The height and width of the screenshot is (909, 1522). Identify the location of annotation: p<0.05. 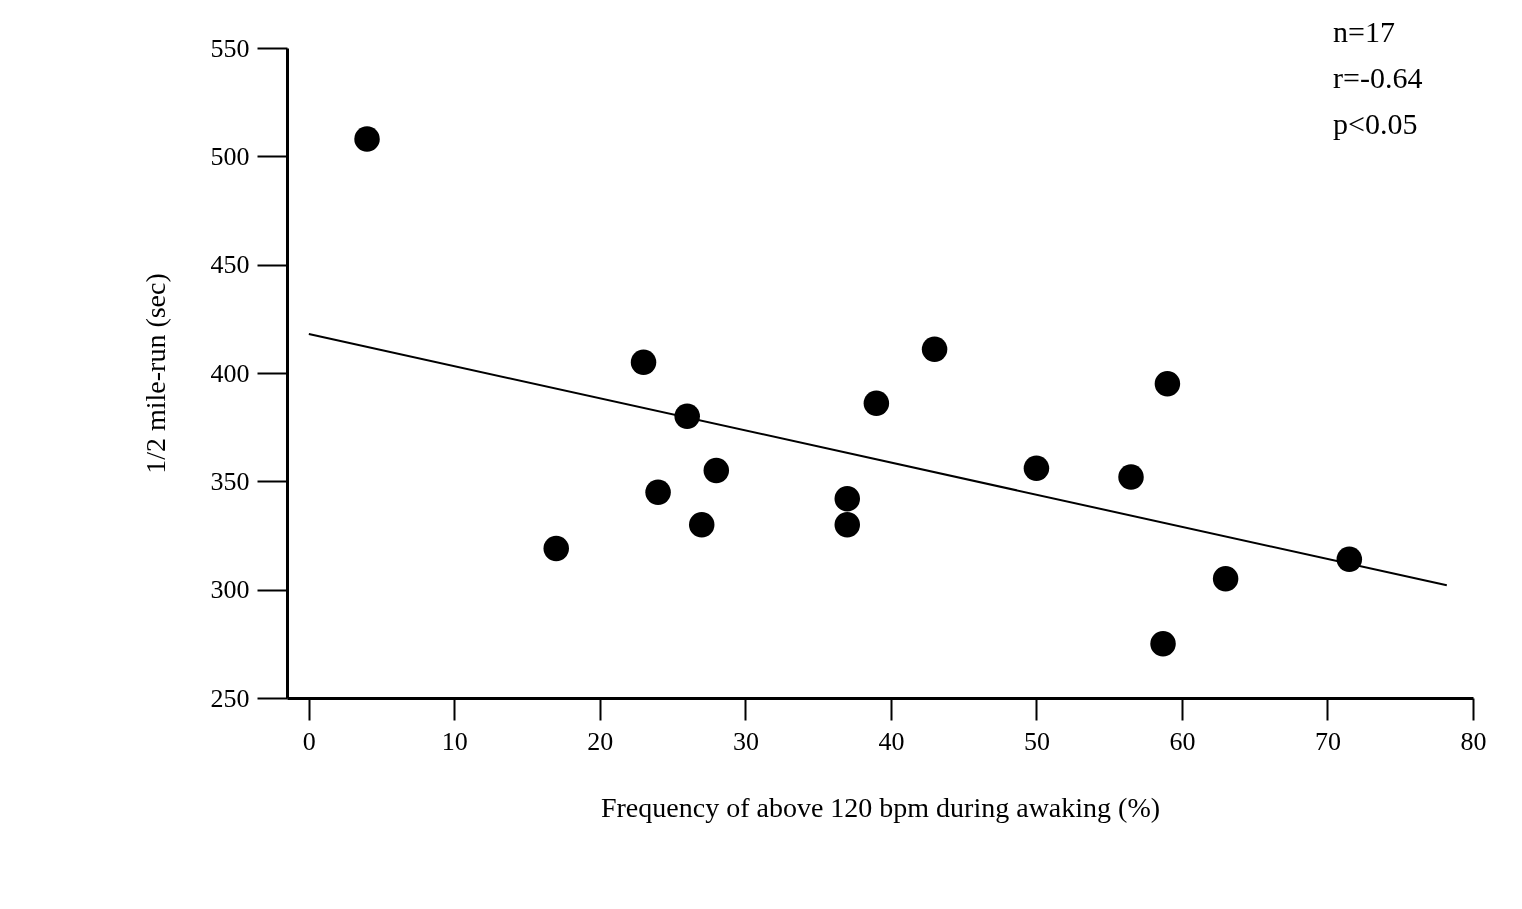
(1375, 123).